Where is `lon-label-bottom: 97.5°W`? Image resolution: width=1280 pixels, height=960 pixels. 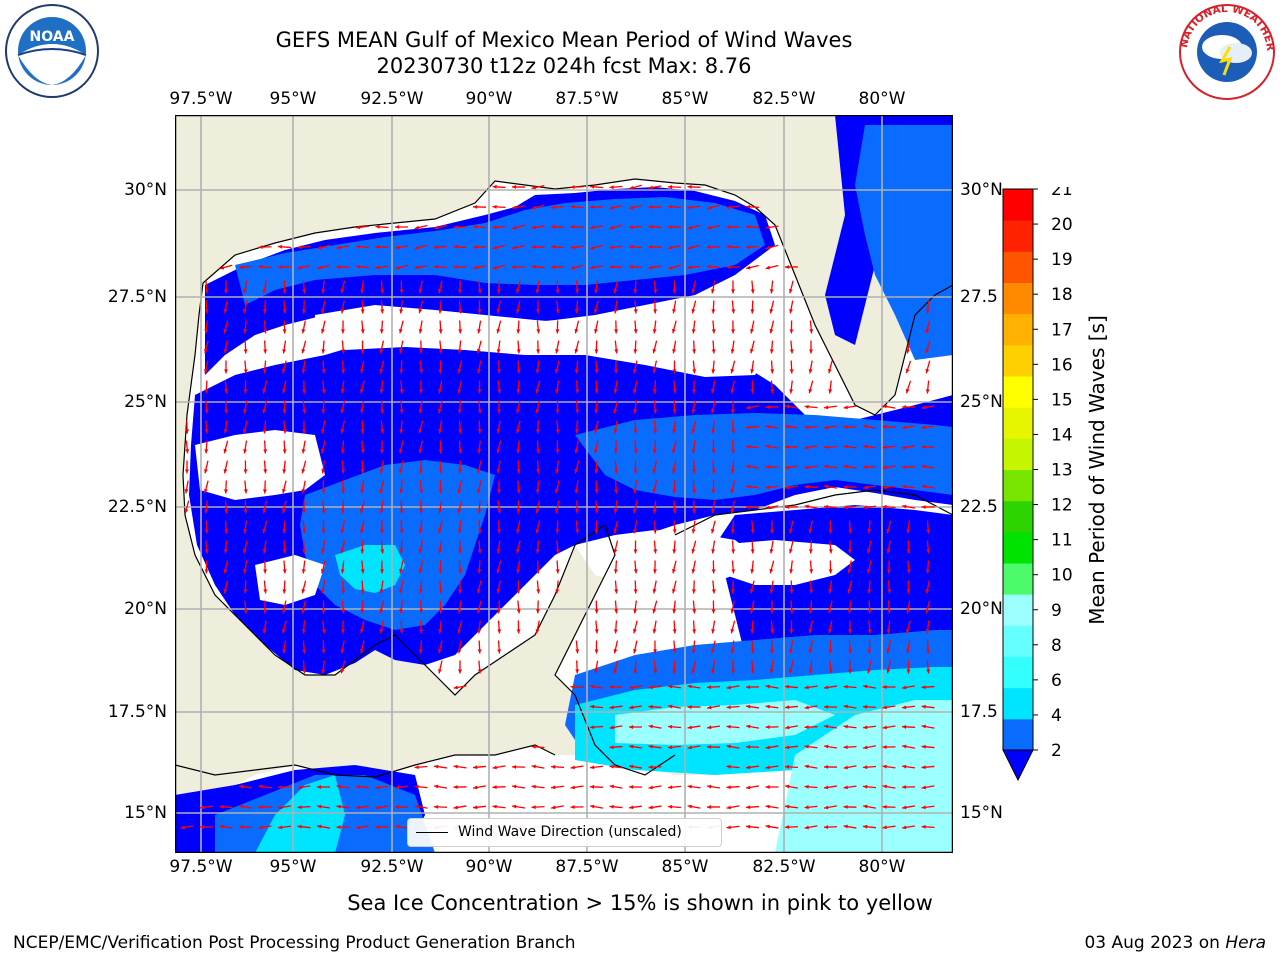 lon-label-bottom: 97.5°W is located at coordinates (201, 867).